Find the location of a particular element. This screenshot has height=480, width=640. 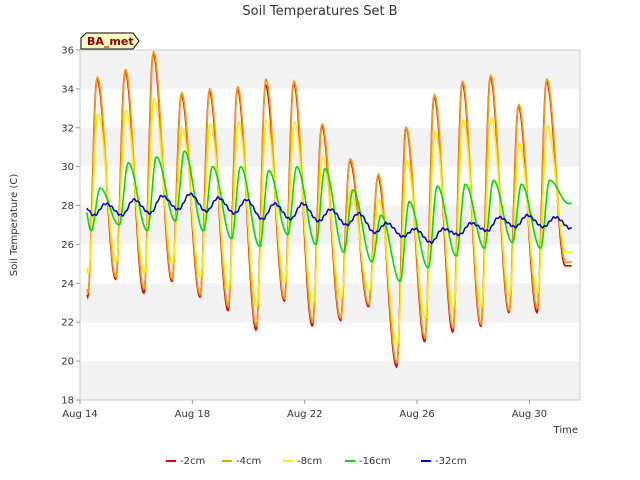

legend-item: -2cm is located at coordinates (185, 461).